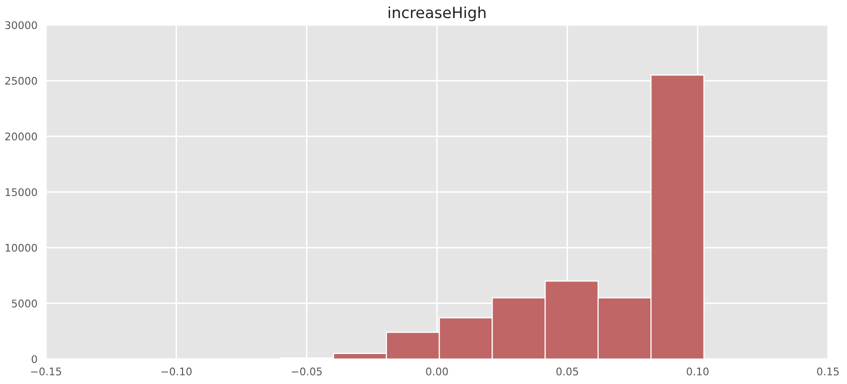 The width and height of the screenshot is (847, 384). Describe the element at coordinates (307, 372) in the screenshot. I see `x-tick-label: −0.05` at that location.